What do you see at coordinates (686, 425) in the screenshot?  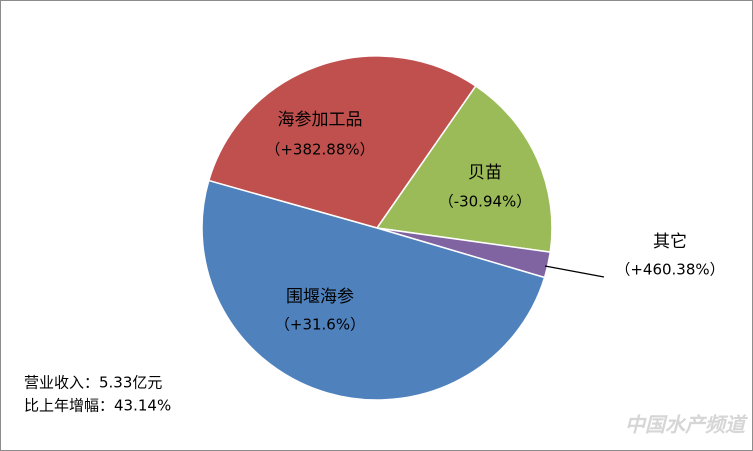 I see `watermark: 中国水产频道` at bounding box center [686, 425].